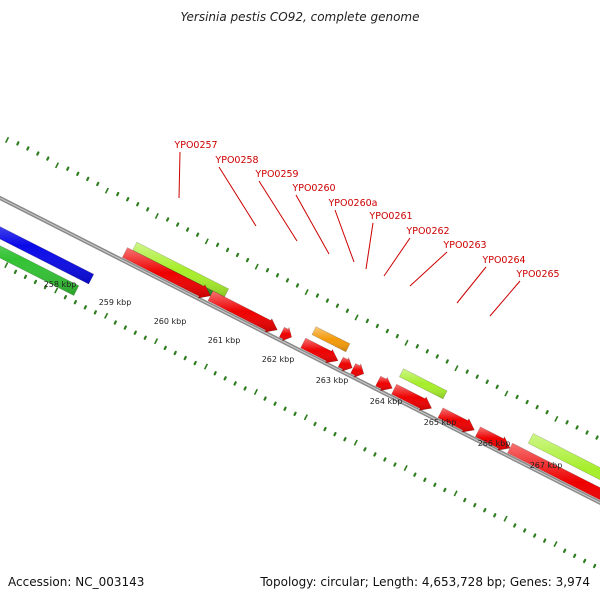 This screenshot has width=600, height=600. Describe the element at coordinates (237, 196) in the screenshot. I see `leader-line-YPO0258` at that location.